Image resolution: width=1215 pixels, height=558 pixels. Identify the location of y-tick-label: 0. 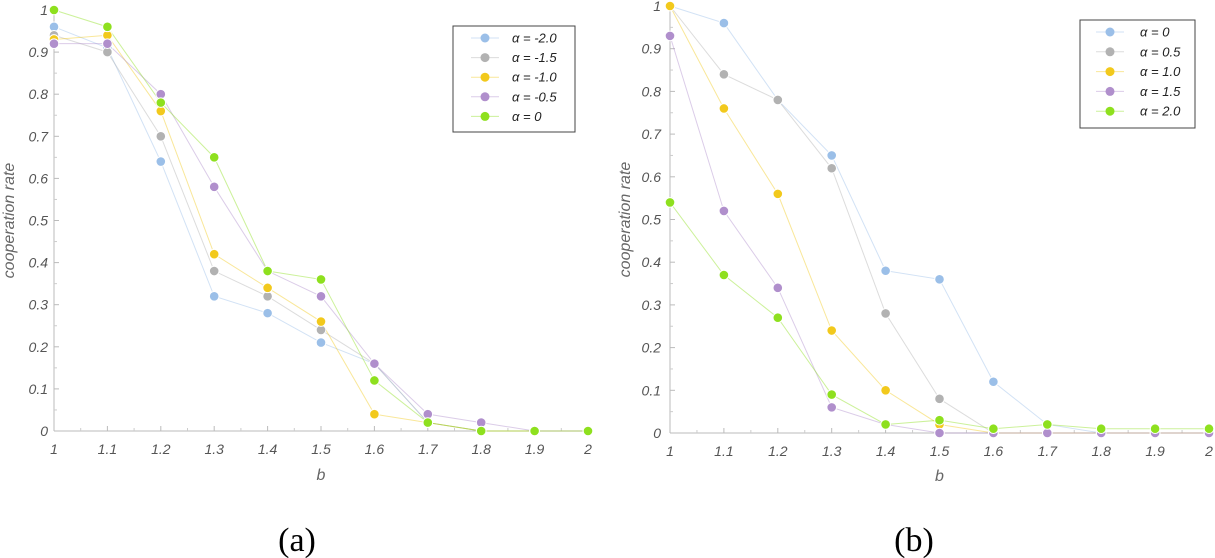
(44, 431).